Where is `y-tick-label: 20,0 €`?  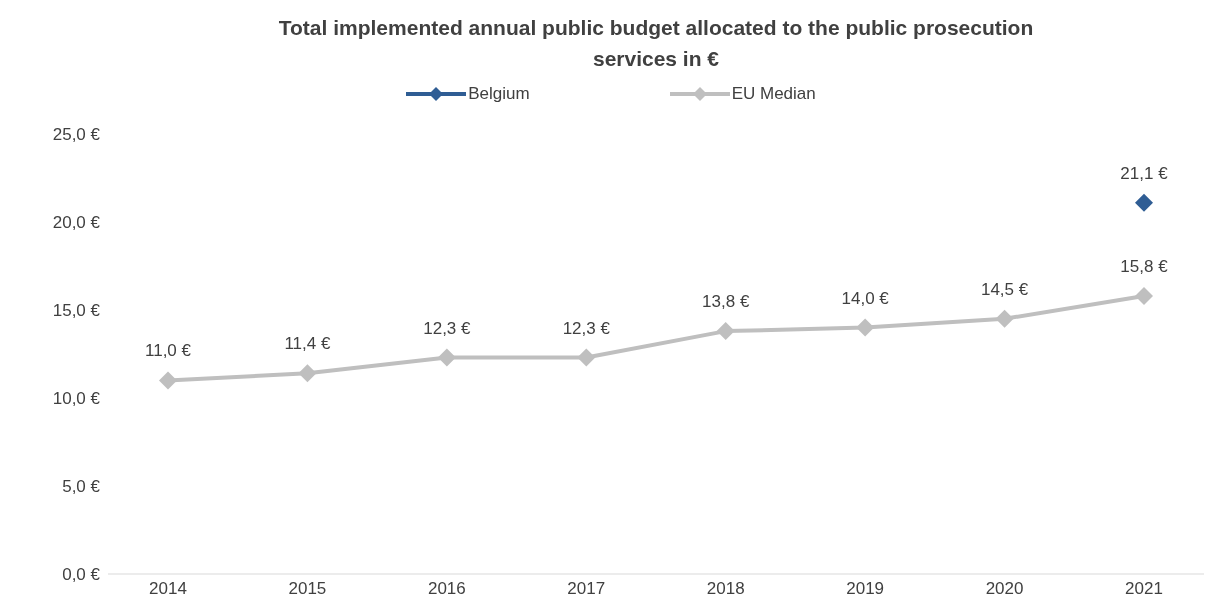 y-tick-label: 20,0 € is located at coordinates (76, 223).